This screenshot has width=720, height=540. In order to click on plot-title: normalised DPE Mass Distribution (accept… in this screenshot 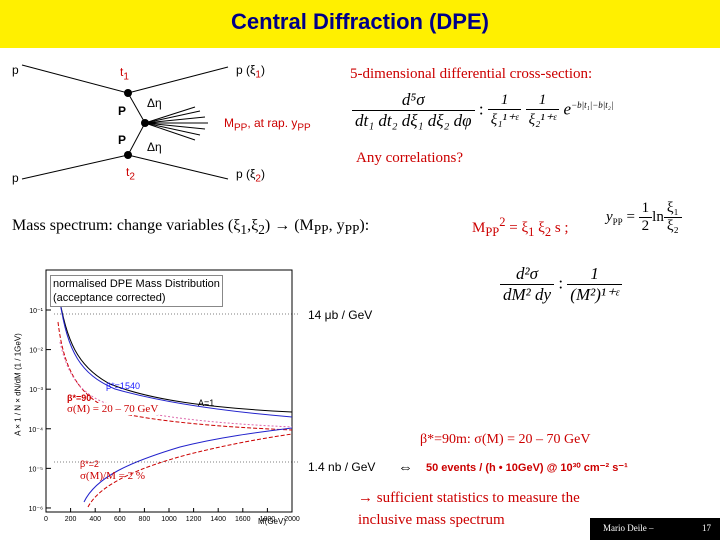, I will do `click(136, 291)`.